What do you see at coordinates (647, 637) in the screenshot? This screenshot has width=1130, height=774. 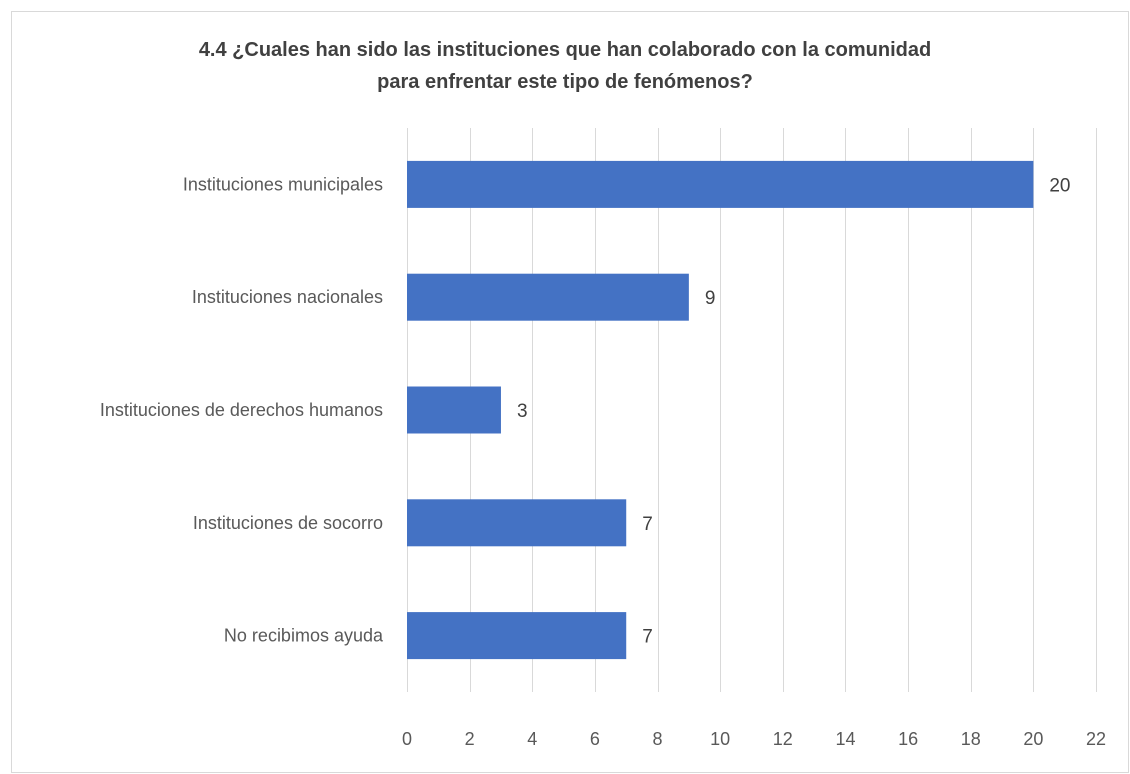 I see `data-label-4: 7` at bounding box center [647, 637].